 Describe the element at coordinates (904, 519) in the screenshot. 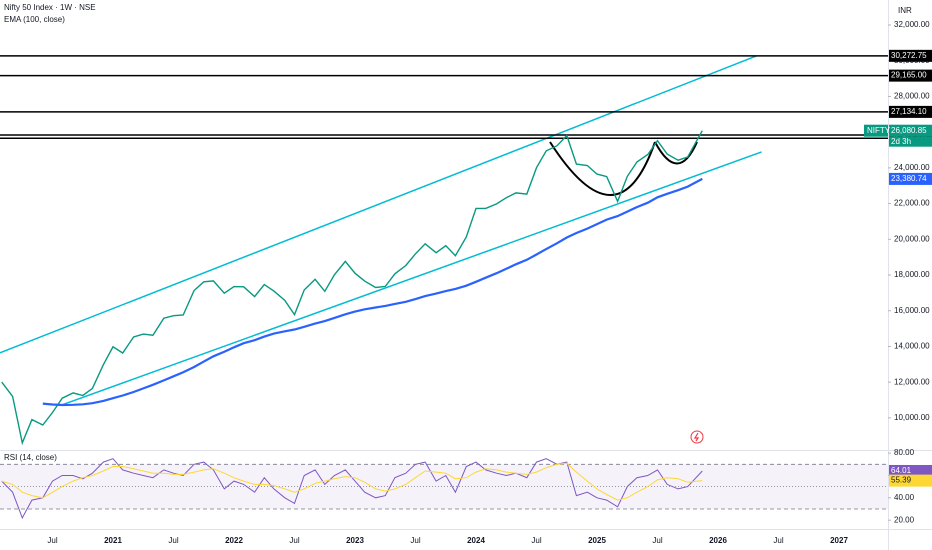

I see `y-tick-label: 20.00` at that location.